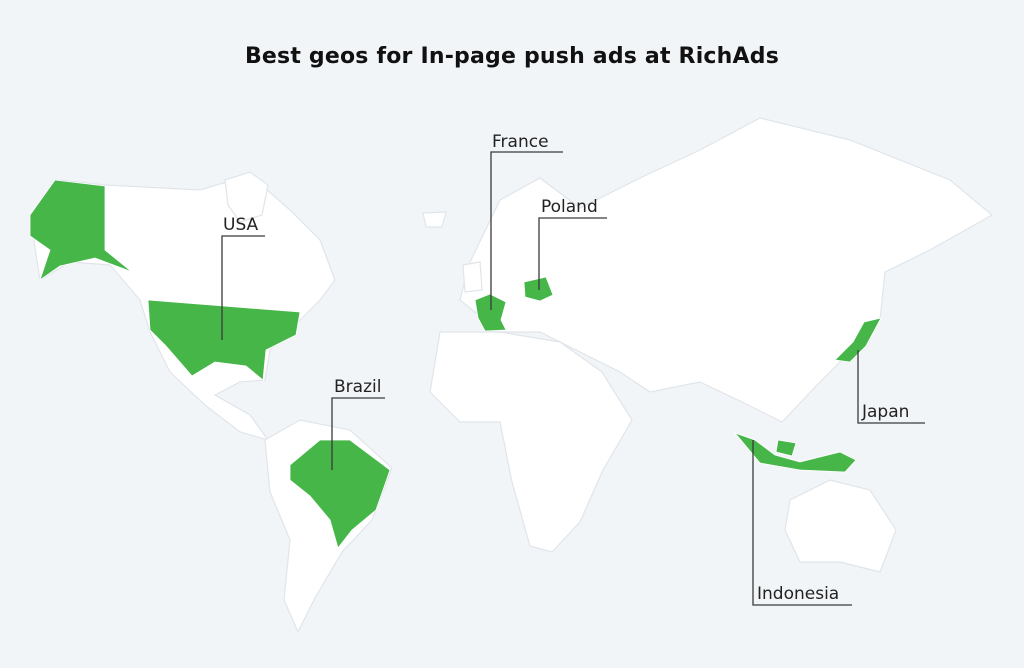  What do you see at coordinates (358, 387) in the screenshot?
I see `brazil-label: Brazil` at bounding box center [358, 387].